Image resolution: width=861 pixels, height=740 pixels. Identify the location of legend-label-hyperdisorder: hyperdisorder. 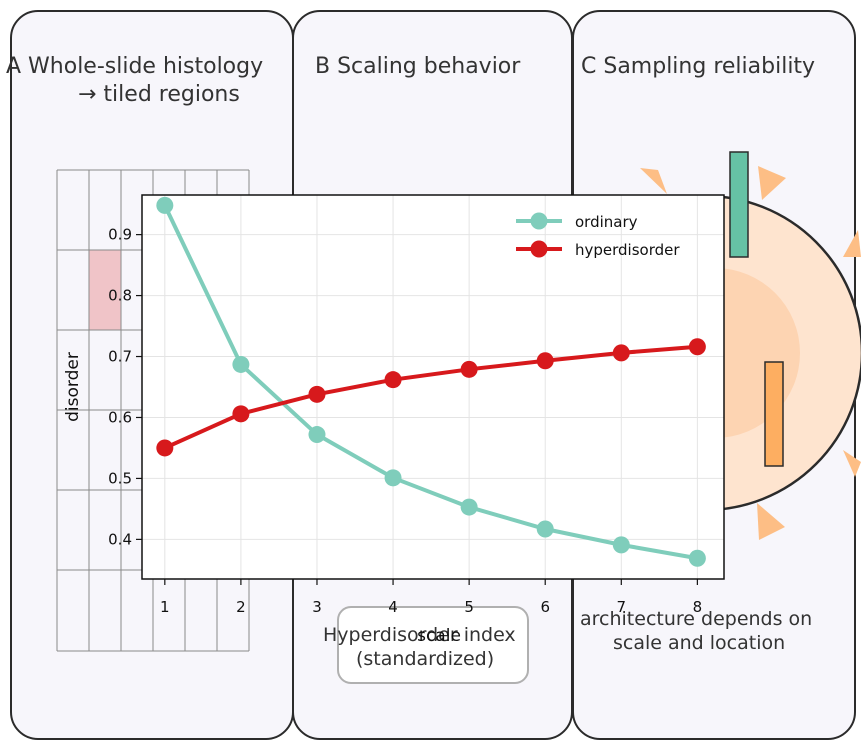
(627, 250).